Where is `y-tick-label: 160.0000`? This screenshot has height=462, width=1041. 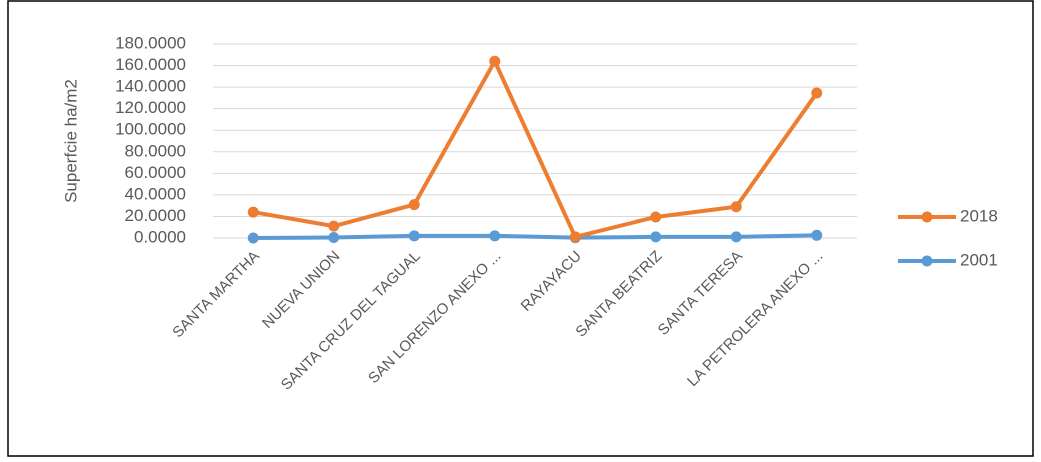
y-tick-label: 160.0000 is located at coordinates (150, 64).